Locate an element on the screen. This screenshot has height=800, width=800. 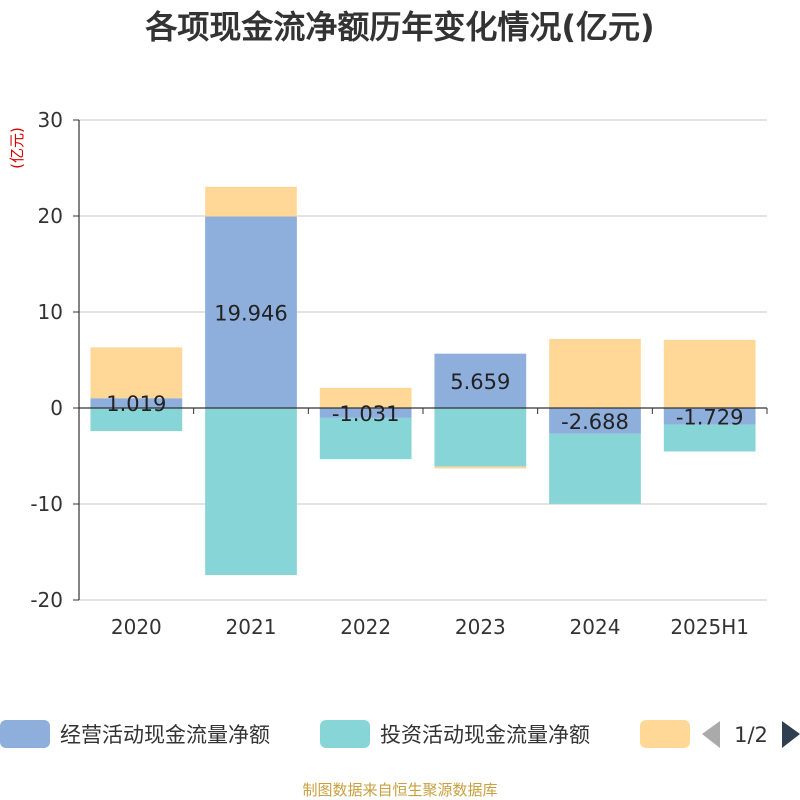
bar-series-3-2025H1 is located at coordinates (709, 373).